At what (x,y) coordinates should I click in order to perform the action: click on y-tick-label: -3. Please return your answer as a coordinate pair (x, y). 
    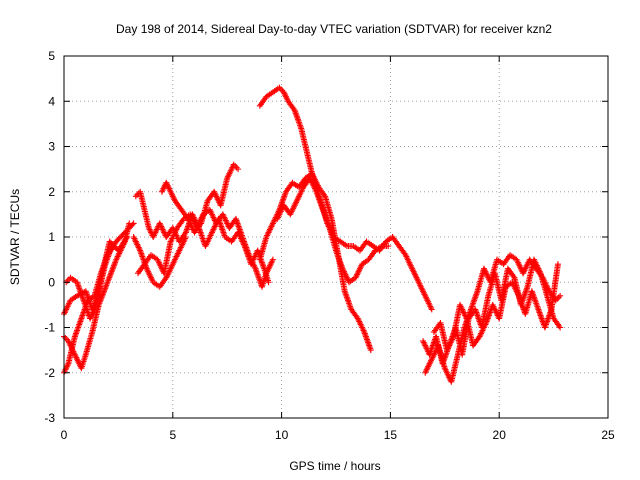
    Looking at the image, I should click on (49, 418).